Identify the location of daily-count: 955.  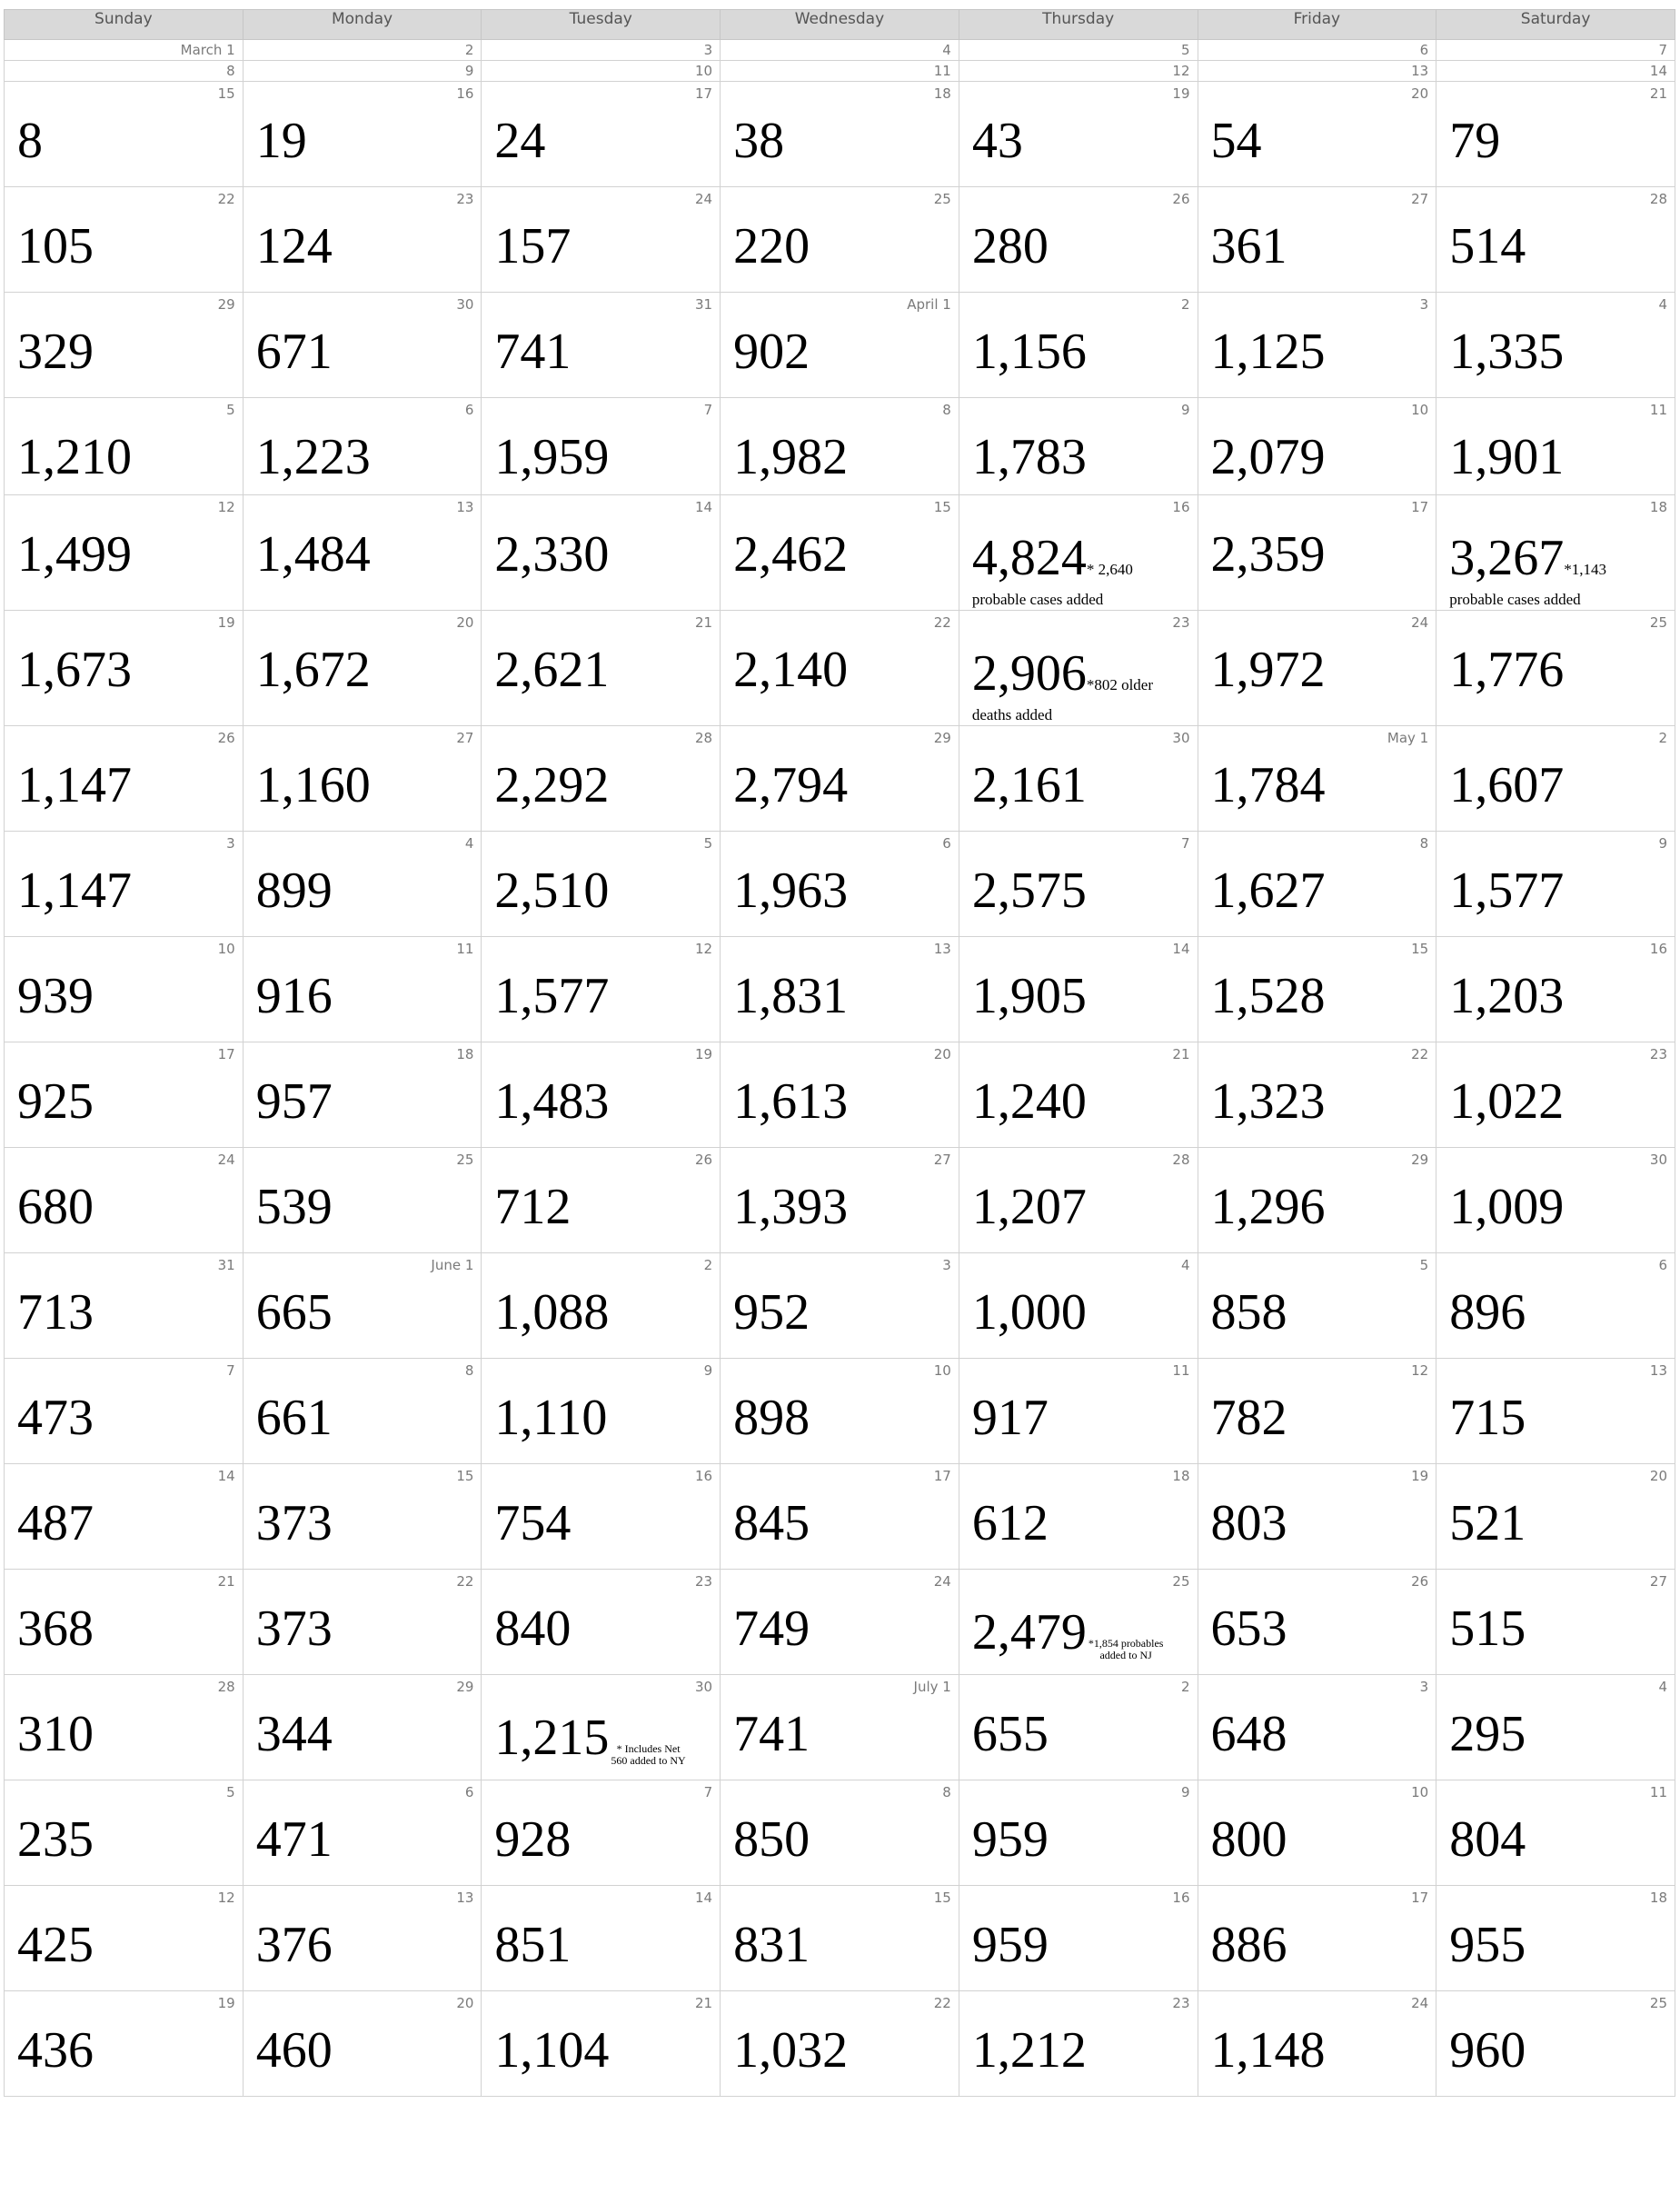
(1487, 1945).